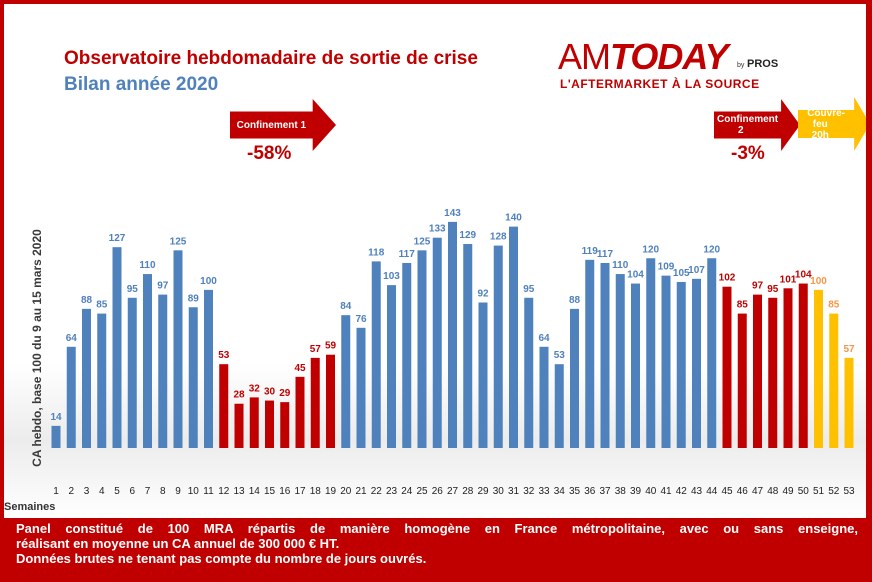 This screenshot has width=872, height=582. I want to click on data-label-week-26: 133, so click(437, 229).